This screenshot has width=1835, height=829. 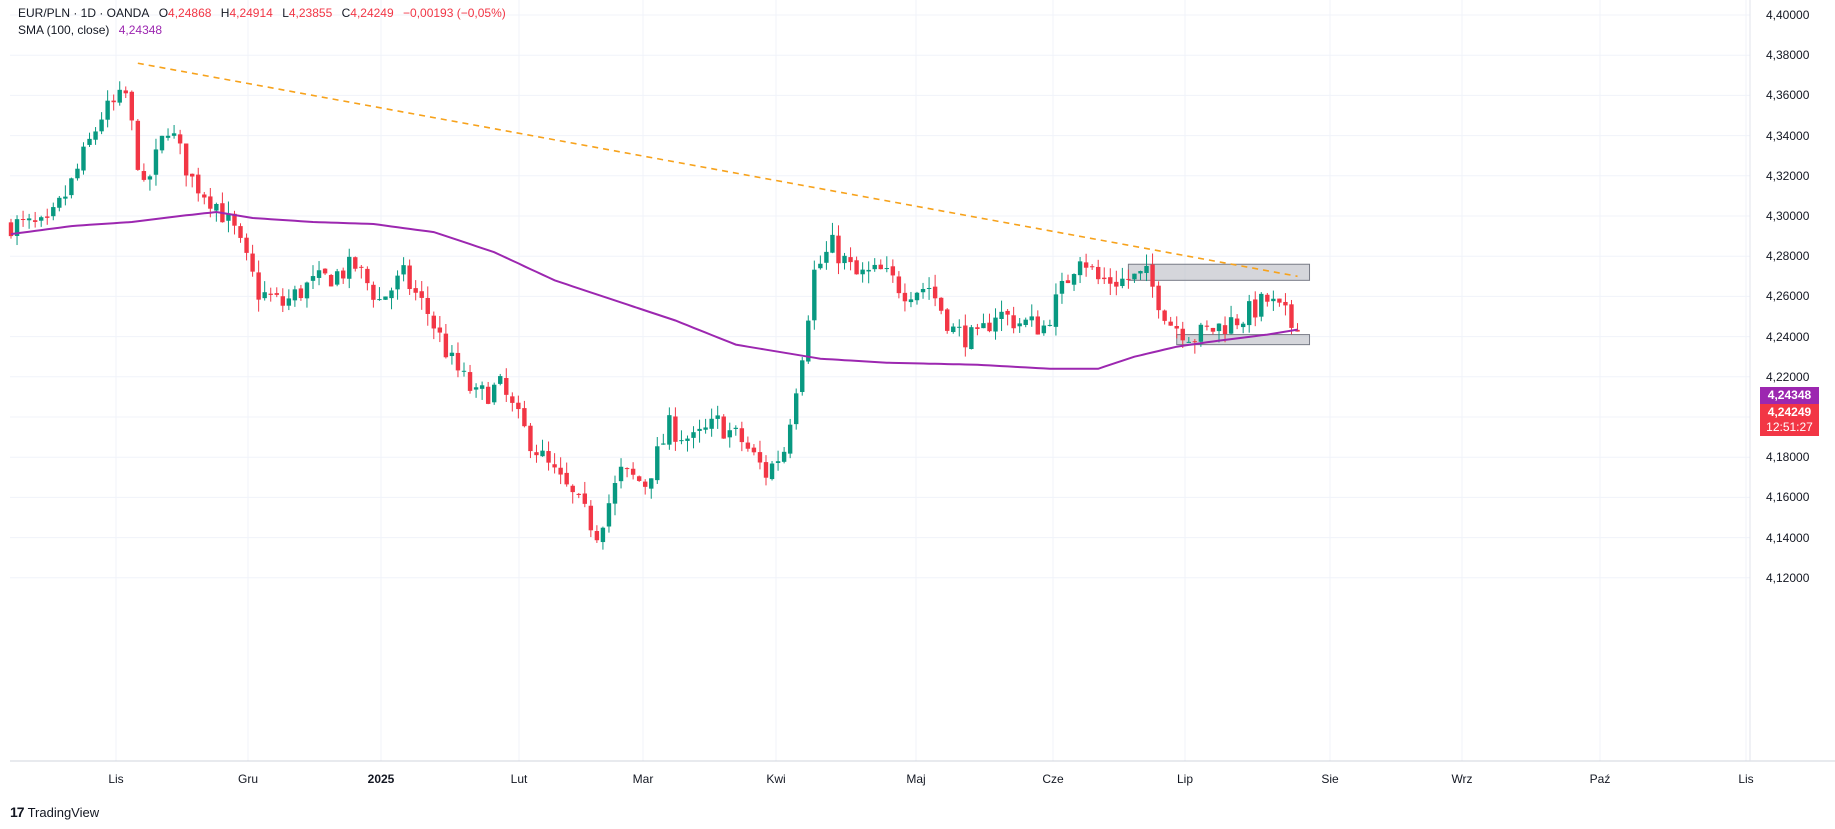 I want to click on y-tick-label: 4,16000, so click(x=1788, y=497).